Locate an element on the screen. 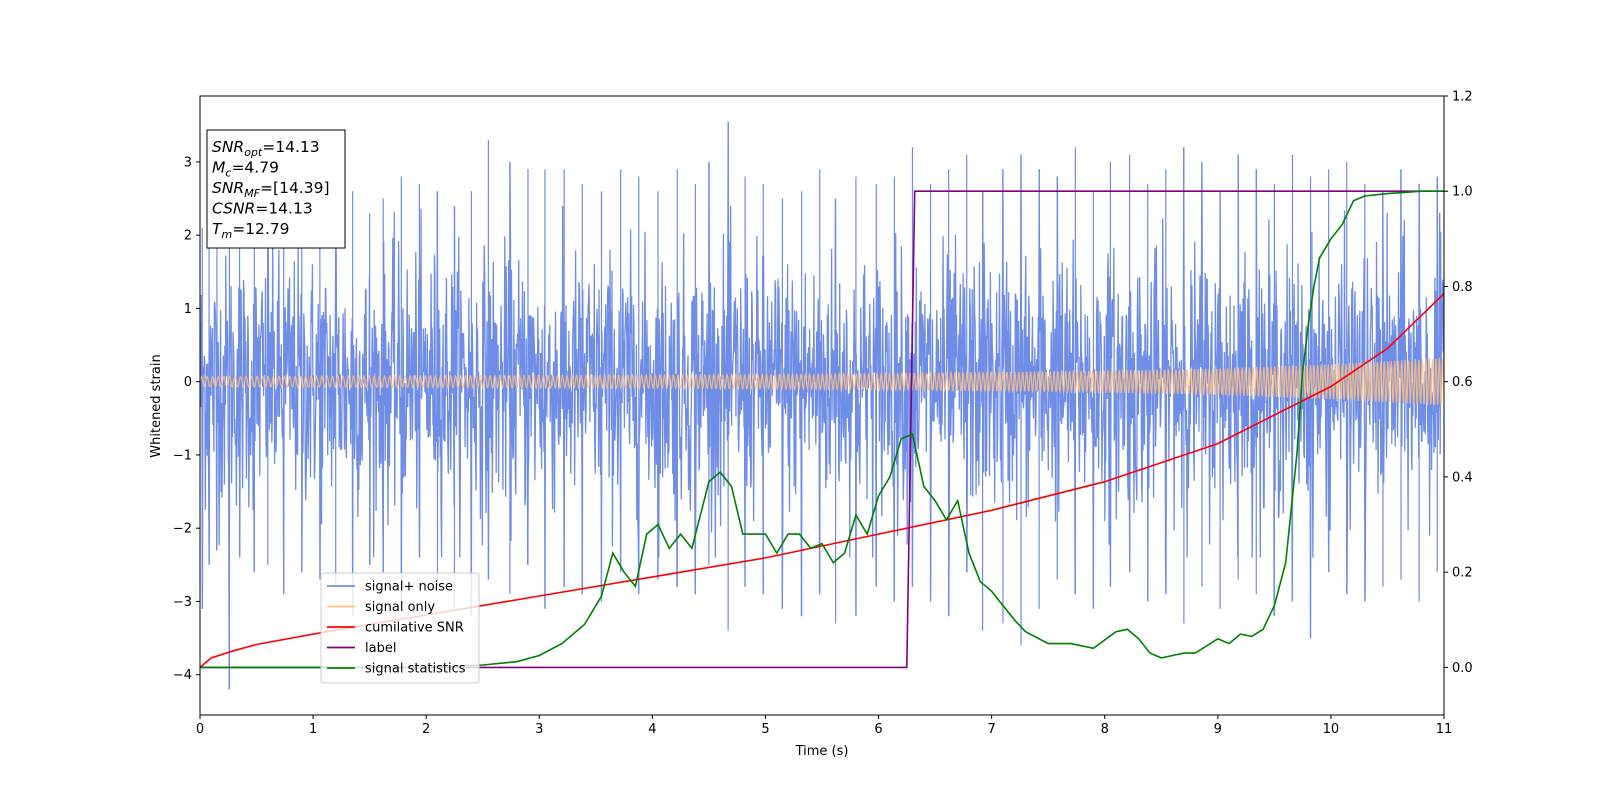 Image resolution: width=1600 pixels, height=800 pixels. x-axis-label: Time (s) is located at coordinates (822, 751).